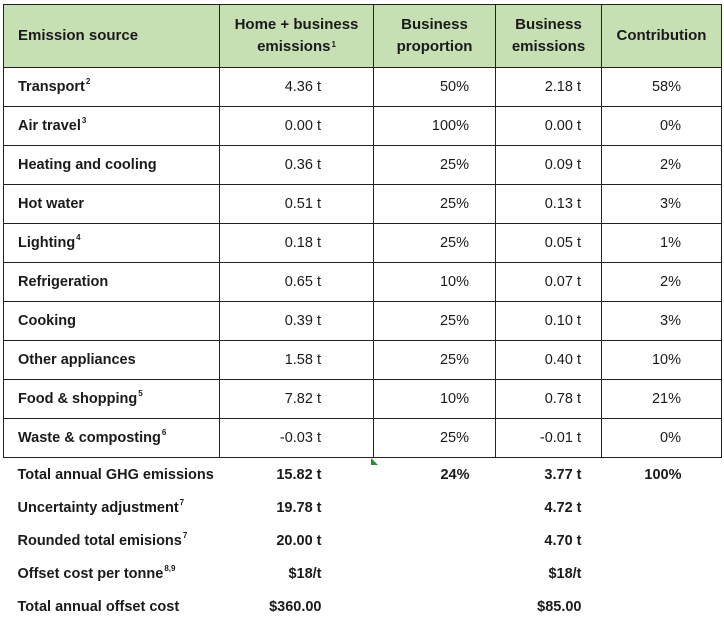 The width and height of the screenshot is (724, 631). Describe the element at coordinates (98, 606) in the screenshot. I see `summary-label: Total annual offset cost` at that location.